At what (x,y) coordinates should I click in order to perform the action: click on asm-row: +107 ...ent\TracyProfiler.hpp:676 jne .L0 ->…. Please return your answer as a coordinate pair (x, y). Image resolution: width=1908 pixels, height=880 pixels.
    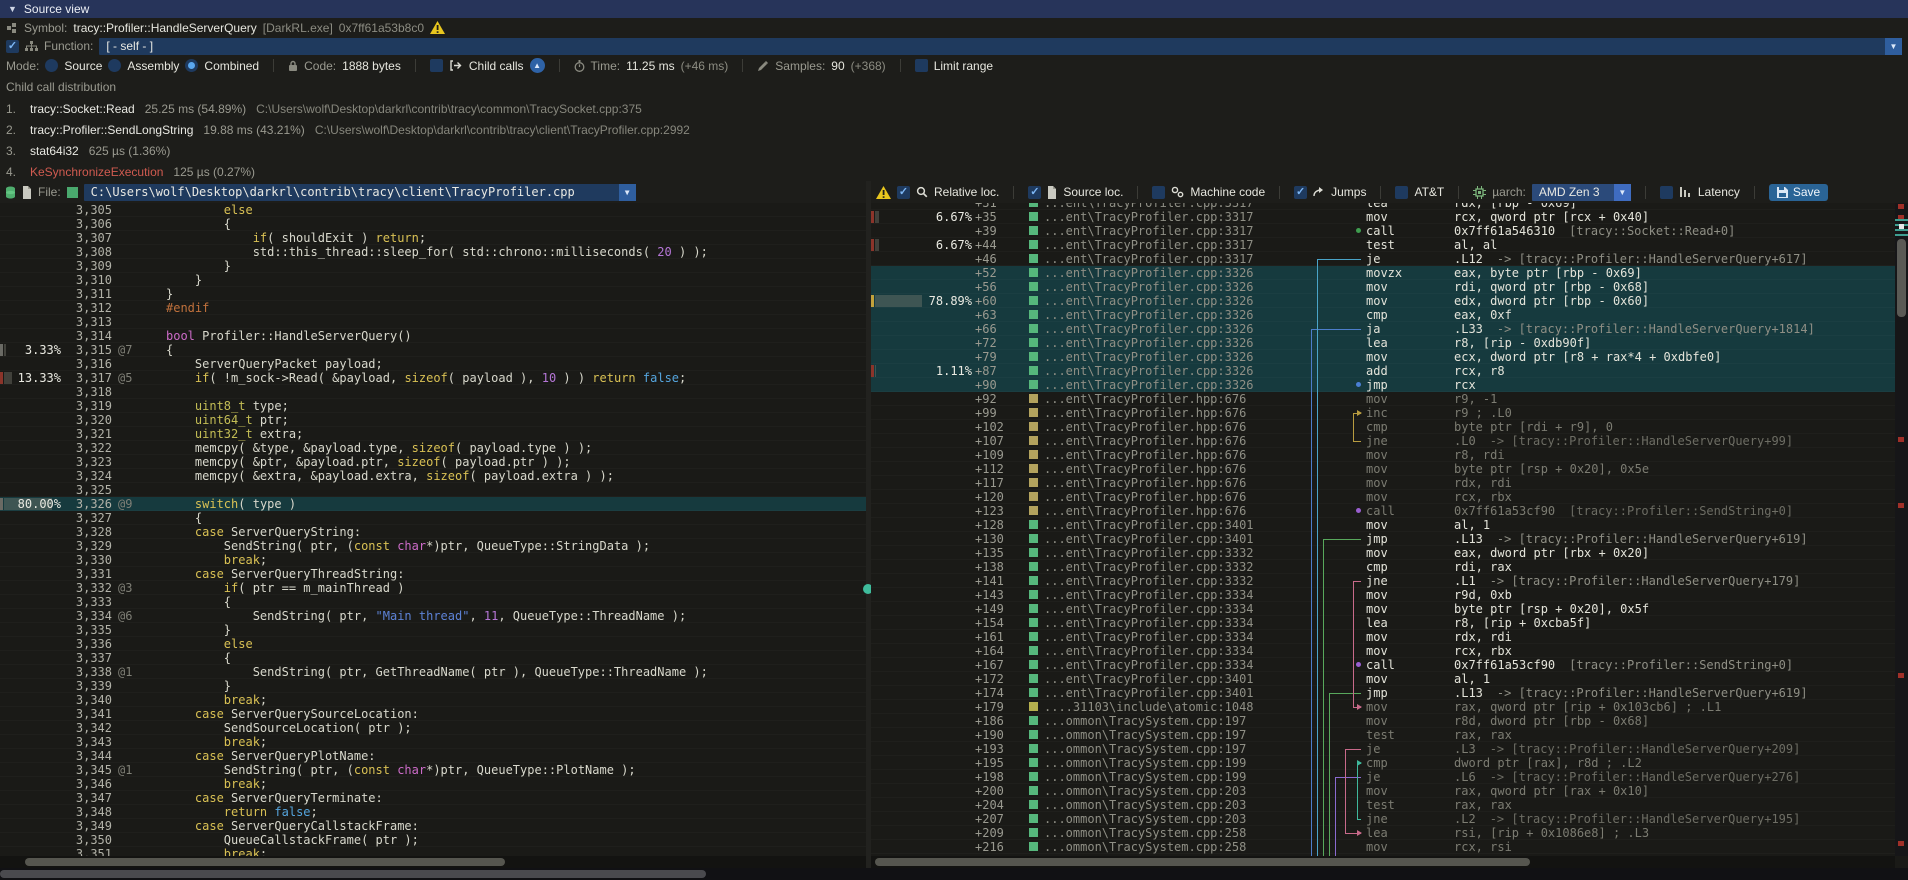
    Looking at the image, I should click on (1383, 441).